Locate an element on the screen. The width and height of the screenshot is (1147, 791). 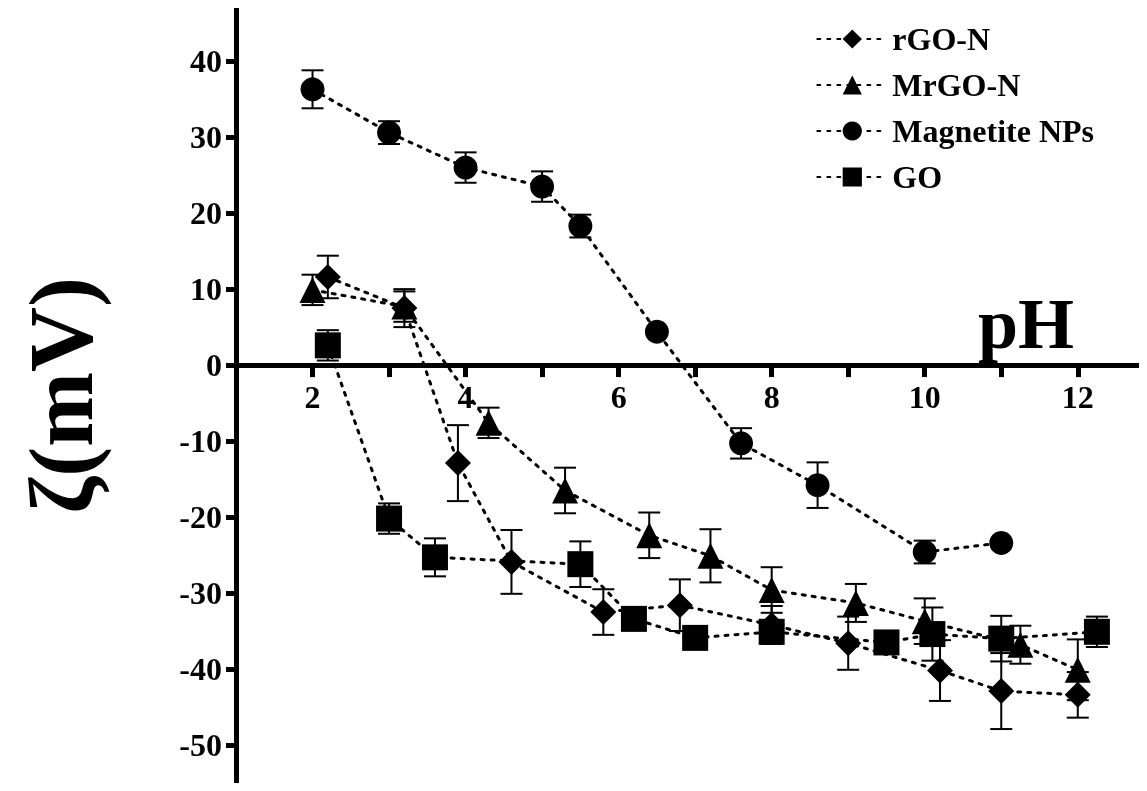
x-axis-title: pH is located at coordinates (1025, 324).